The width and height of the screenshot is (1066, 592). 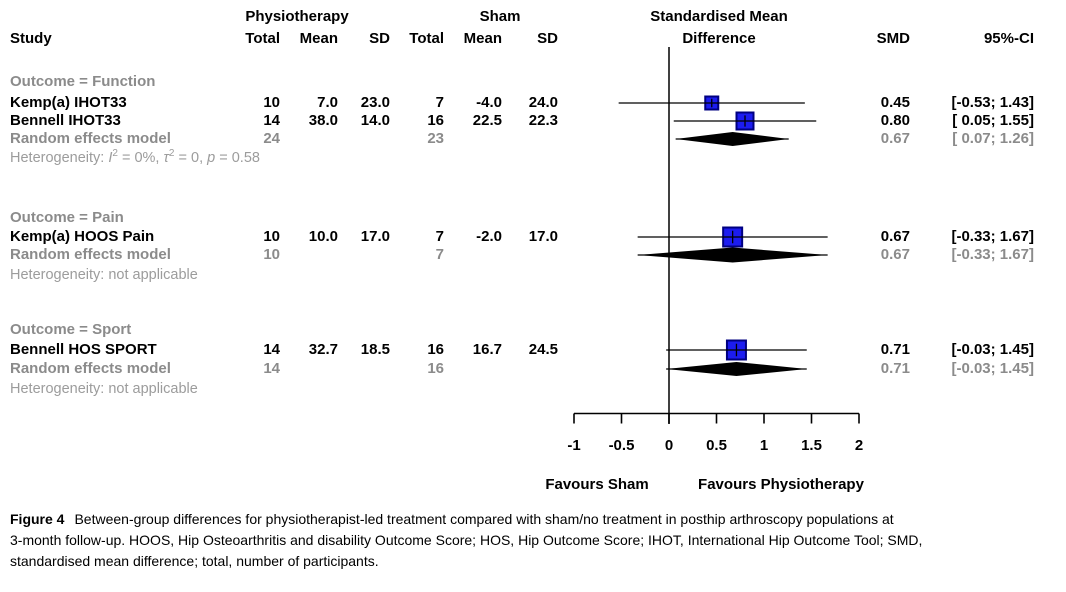 What do you see at coordinates (719, 16) in the screenshot?
I see `effect-header-line1: Standardised Mean` at bounding box center [719, 16].